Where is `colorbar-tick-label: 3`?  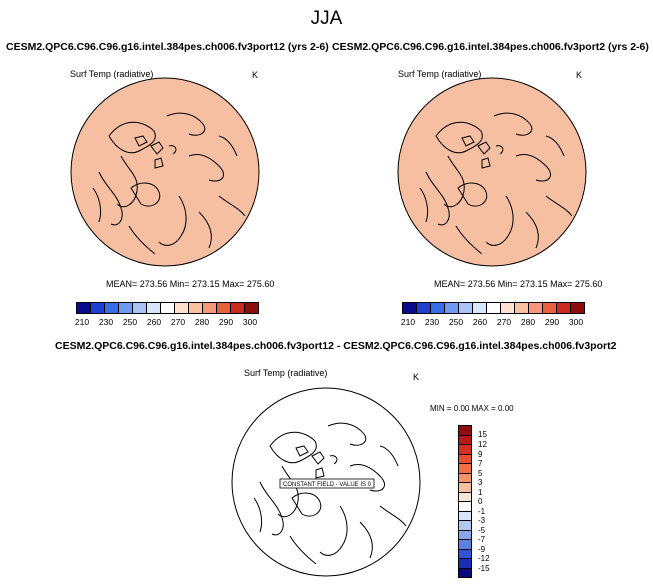 colorbar-tick-label: 3 is located at coordinates (480, 482).